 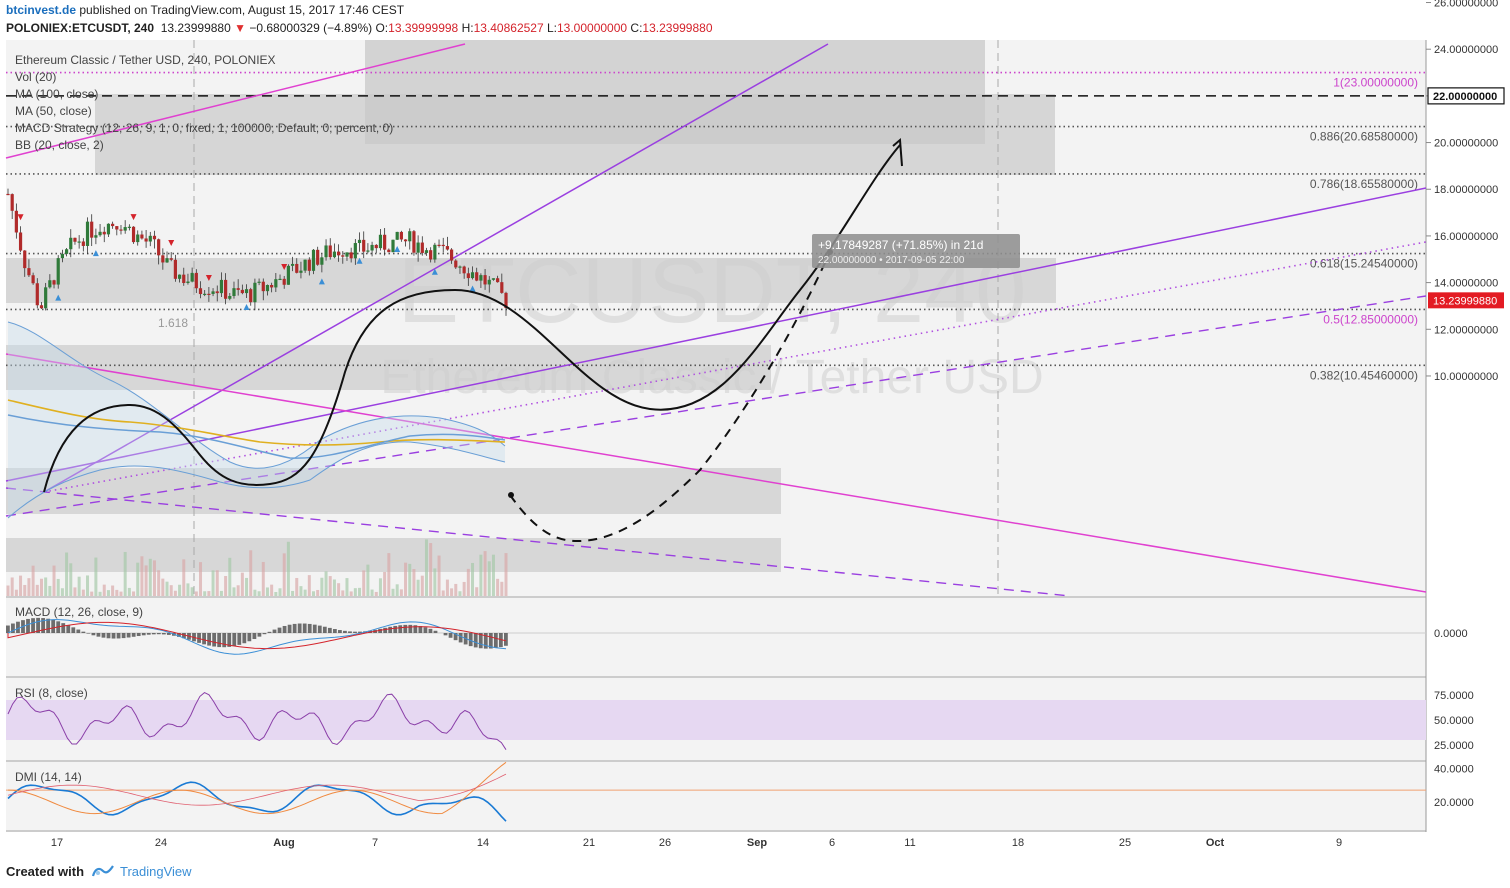 I want to click on volume-bars, so click(x=257, y=567).